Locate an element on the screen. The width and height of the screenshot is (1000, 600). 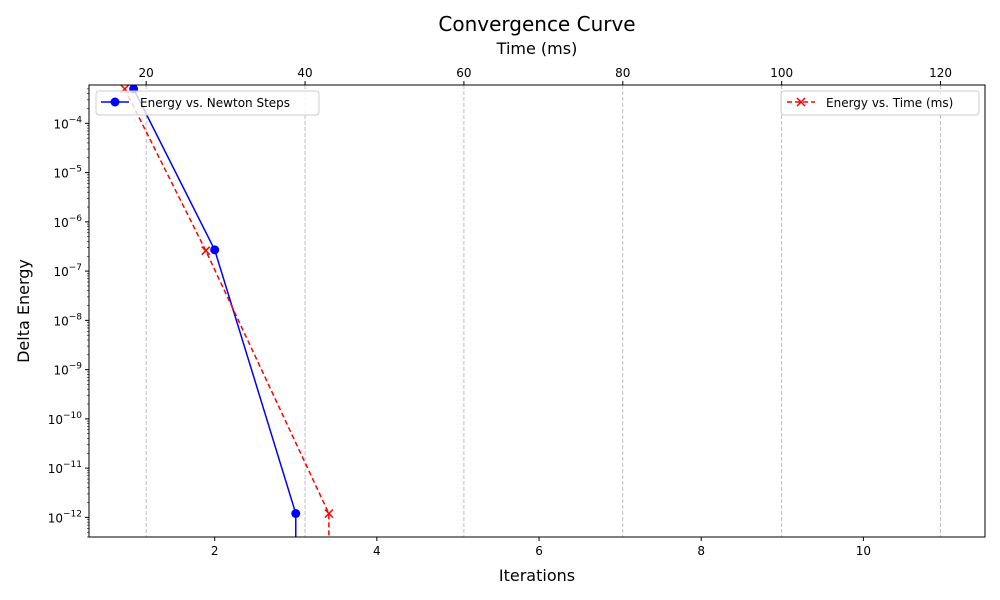
y-tick-label-1: 10⁻¹¹ is located at coordinates (65, 468).